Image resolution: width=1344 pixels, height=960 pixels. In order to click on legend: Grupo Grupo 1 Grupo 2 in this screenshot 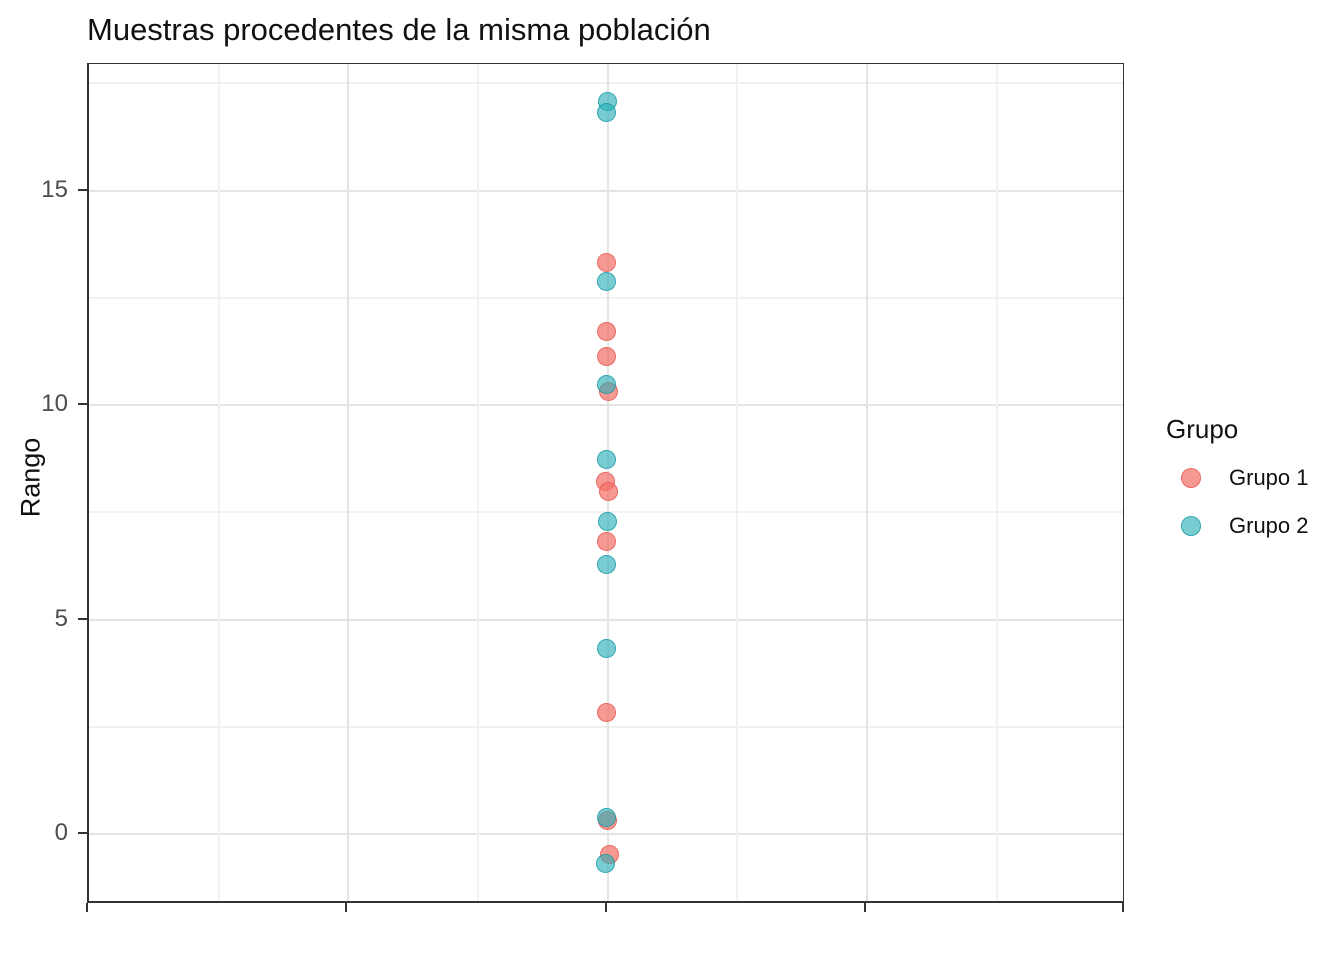, I will do `click(1237, 488)`.